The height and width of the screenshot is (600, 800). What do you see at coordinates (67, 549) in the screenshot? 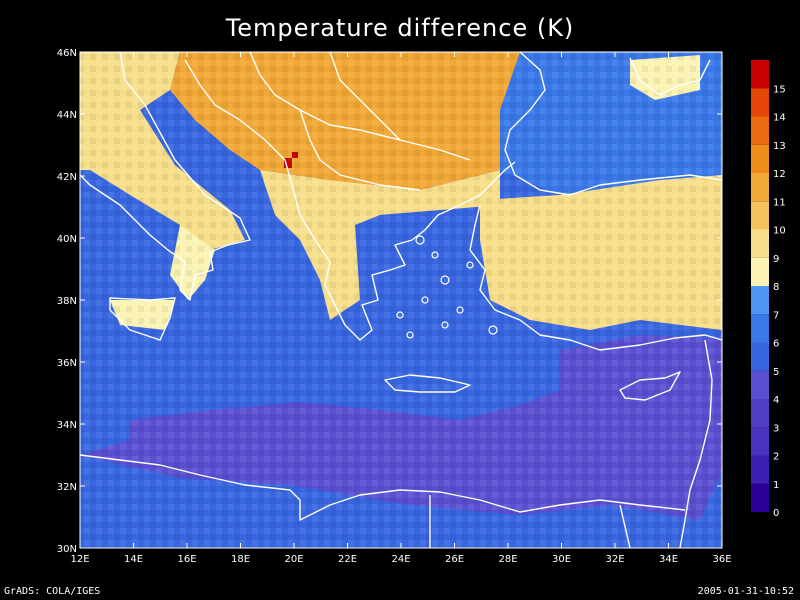
I see `y-tick-label: 30N` at bounding box center [67, 549].